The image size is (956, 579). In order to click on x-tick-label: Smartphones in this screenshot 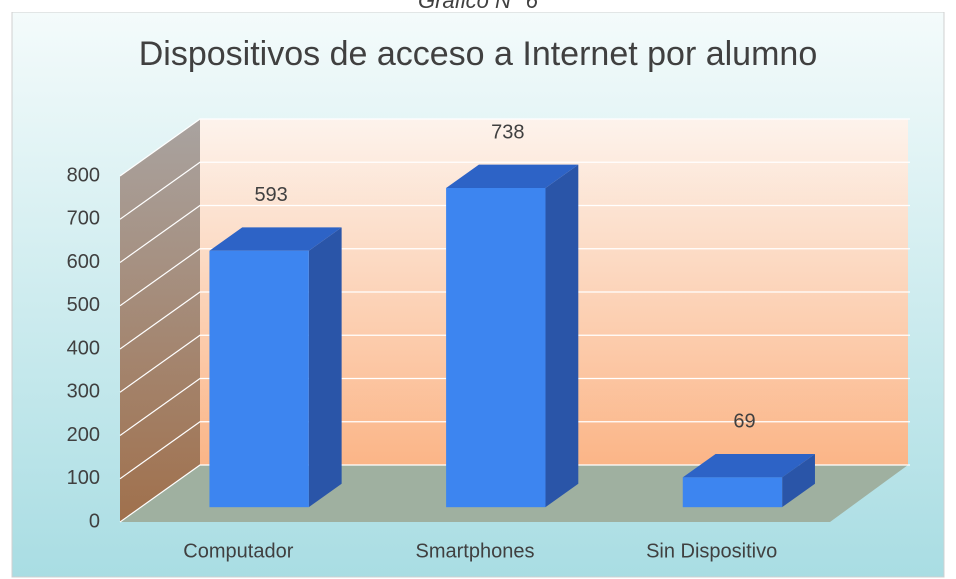, I will do `click(475, 551)`.